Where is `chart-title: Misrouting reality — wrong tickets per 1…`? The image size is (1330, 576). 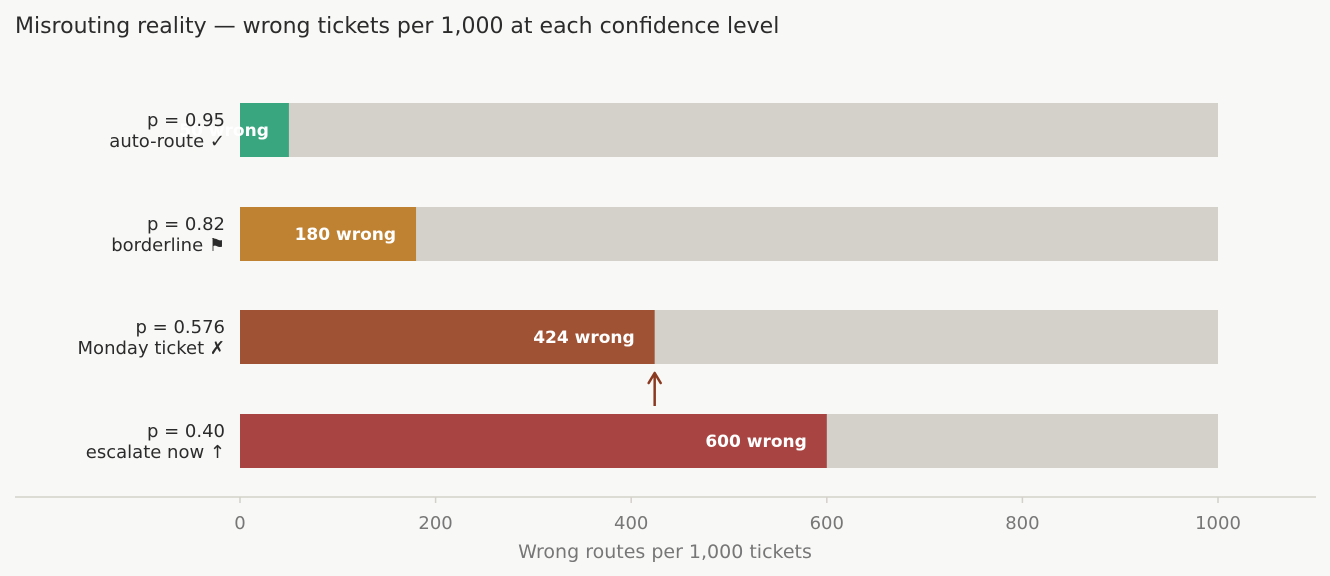 chart-title: Misrouting reality — wrong tickets per 1… is located at coordinates (397, 26).